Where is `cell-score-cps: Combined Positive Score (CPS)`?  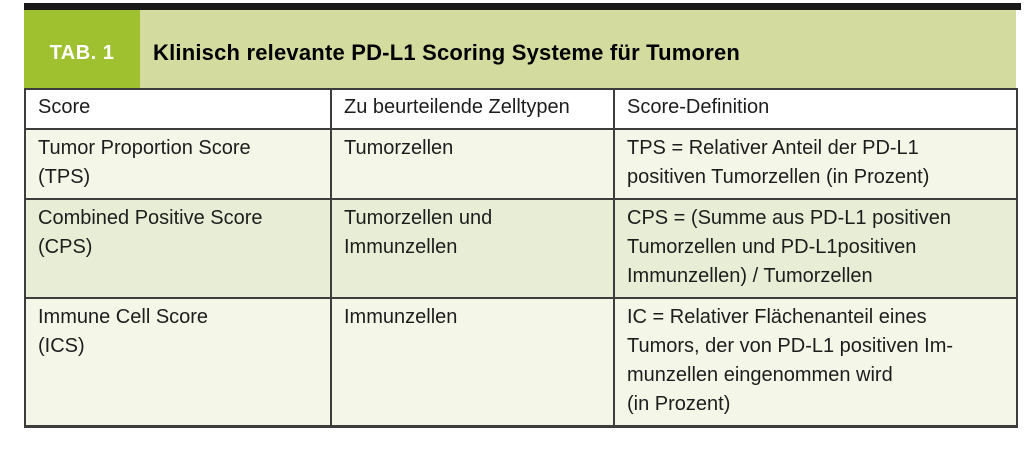
cell-score-cps: Combined Positive Score (CPS) is located at coordinates (178, 248).